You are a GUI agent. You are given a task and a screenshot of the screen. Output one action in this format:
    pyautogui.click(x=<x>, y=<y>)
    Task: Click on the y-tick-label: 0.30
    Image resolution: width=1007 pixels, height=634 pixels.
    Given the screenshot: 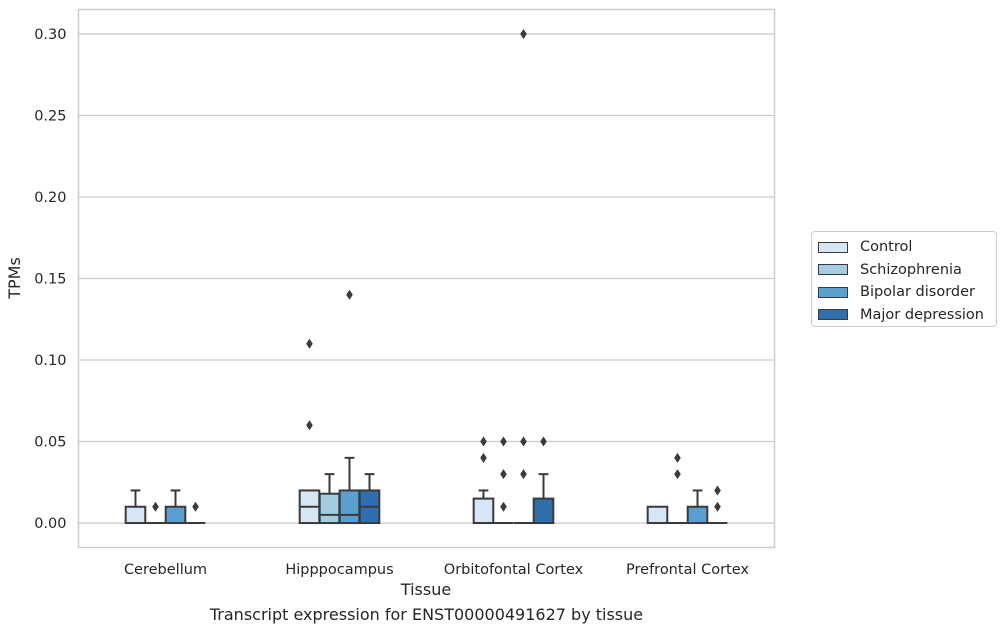 What is the action you would take?
    pyautogui.click(x=50, y=35)
    